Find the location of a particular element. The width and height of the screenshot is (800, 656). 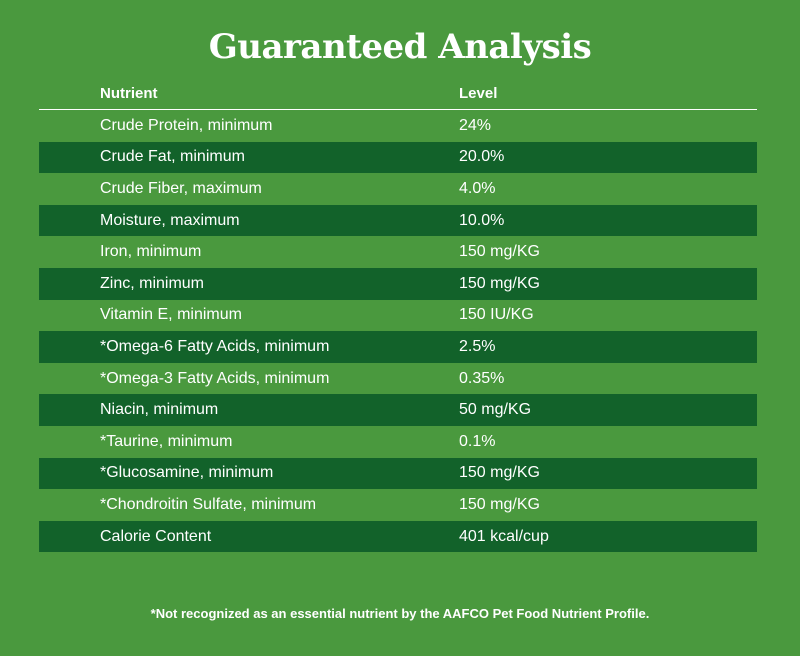

table-row: Crude Protein, minimum 24% is located at coordinates (398, 126).